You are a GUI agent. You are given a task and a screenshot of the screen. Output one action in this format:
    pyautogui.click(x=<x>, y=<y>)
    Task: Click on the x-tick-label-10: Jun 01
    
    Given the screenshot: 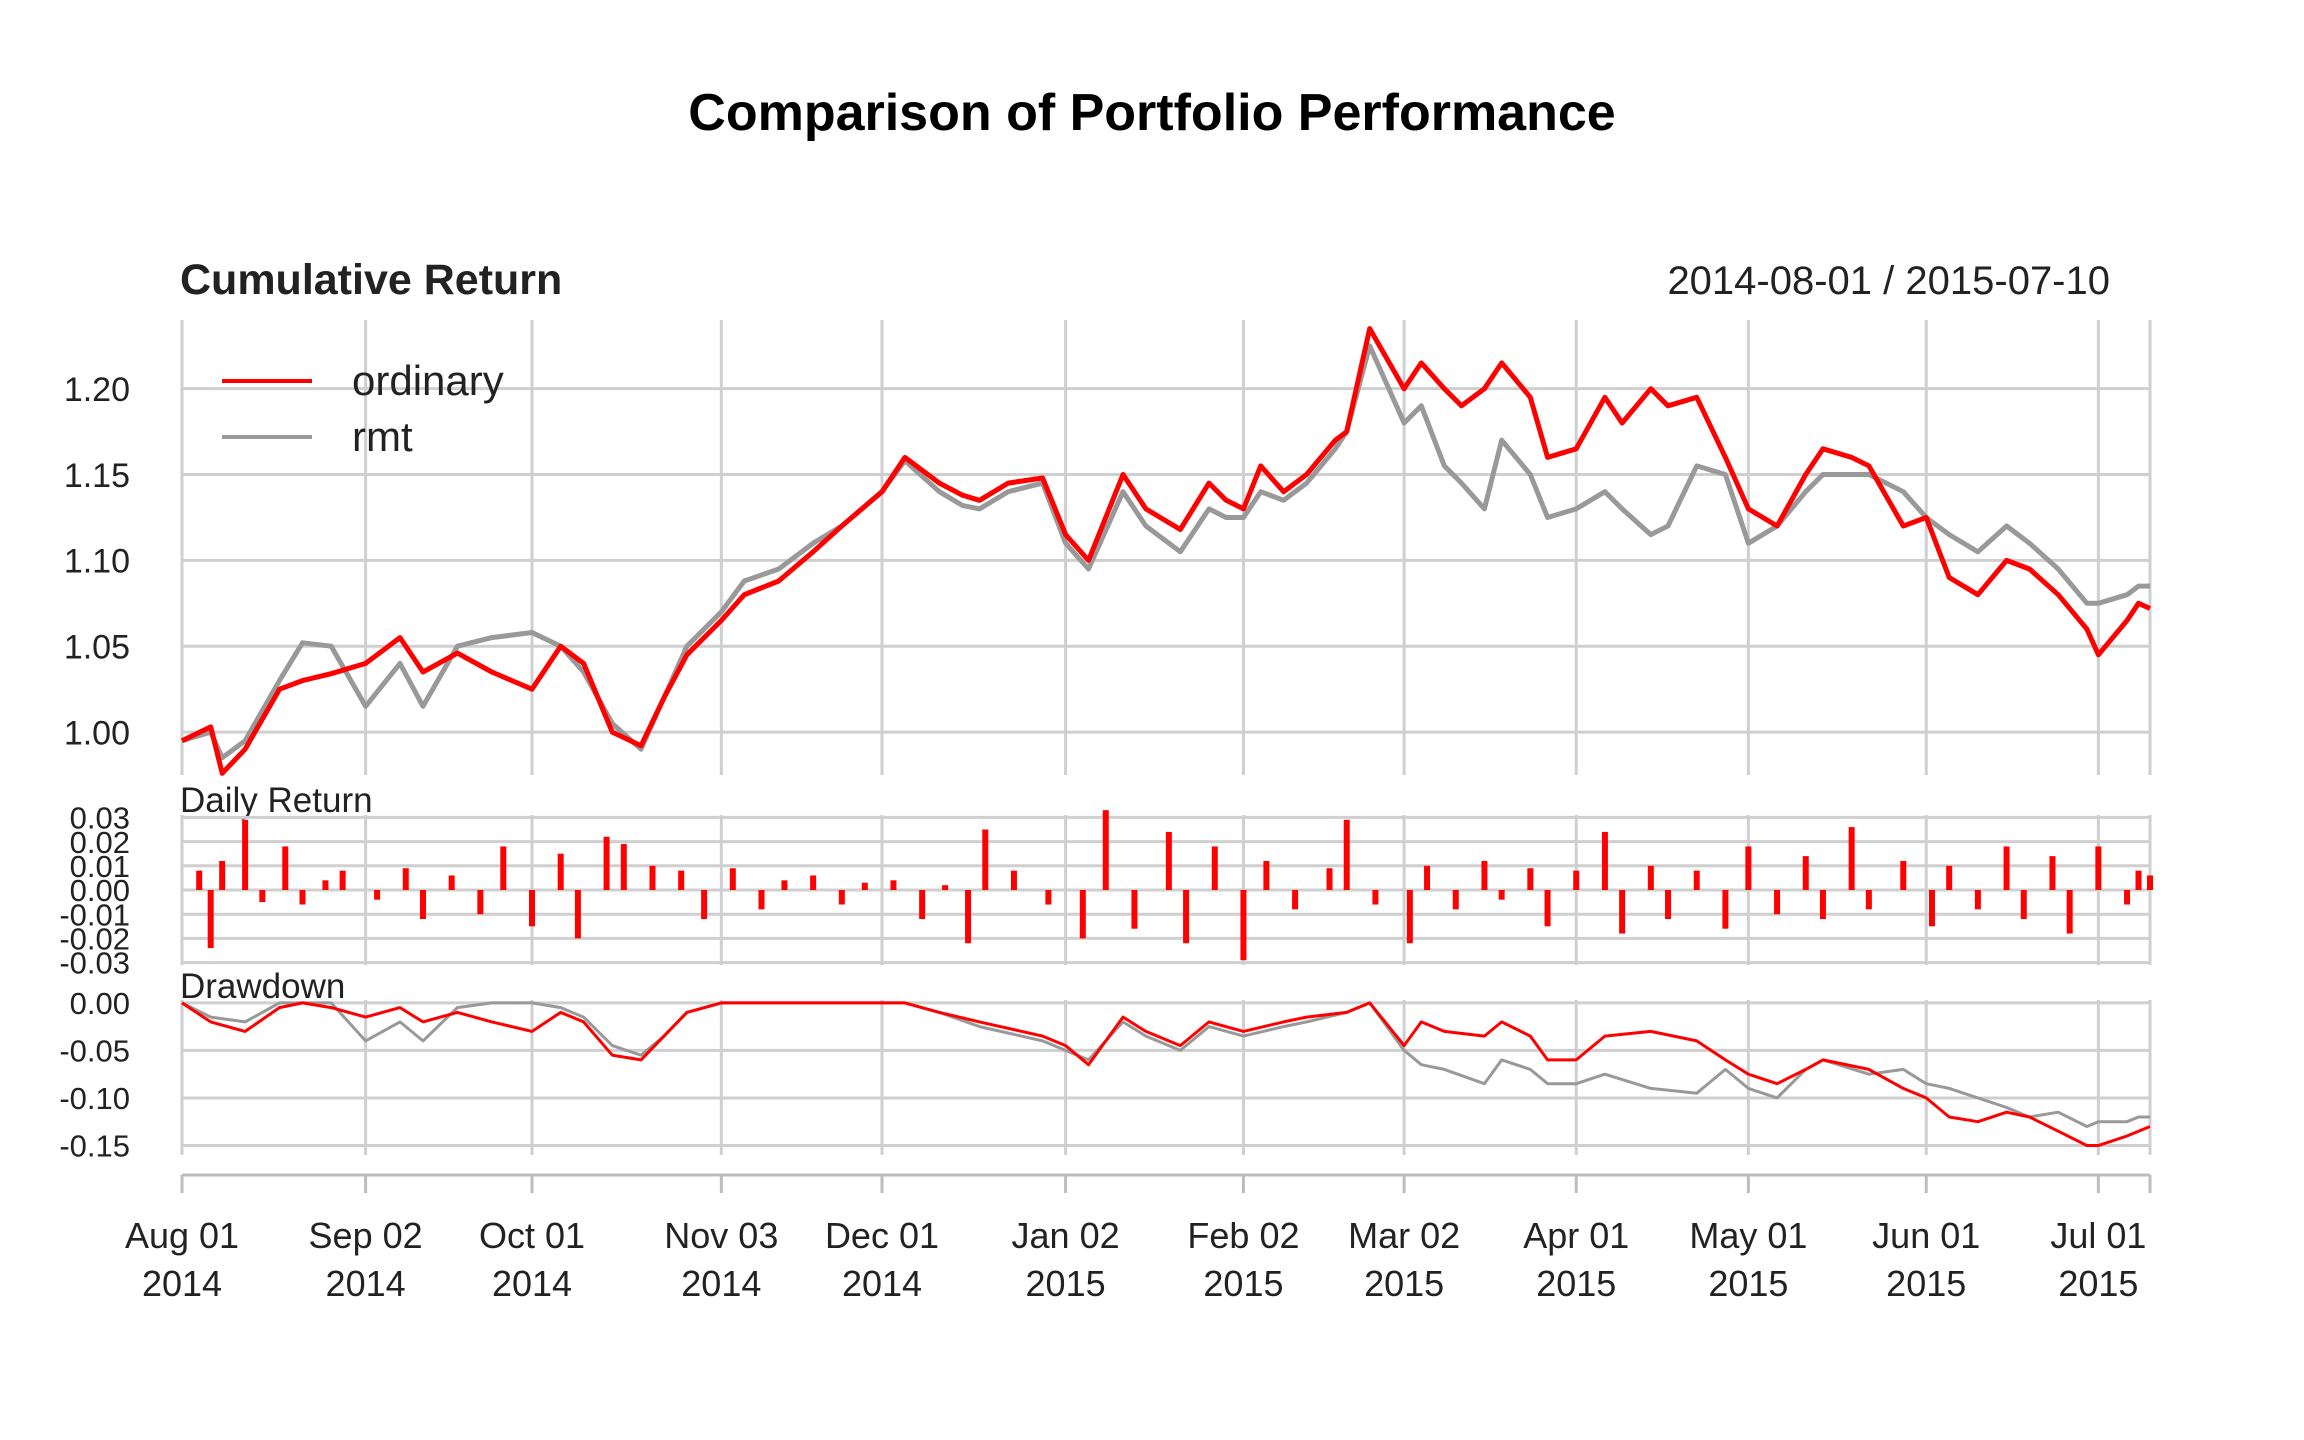 What is the action you would take?
    pyautogui.click(x=1926, y=1235)
    